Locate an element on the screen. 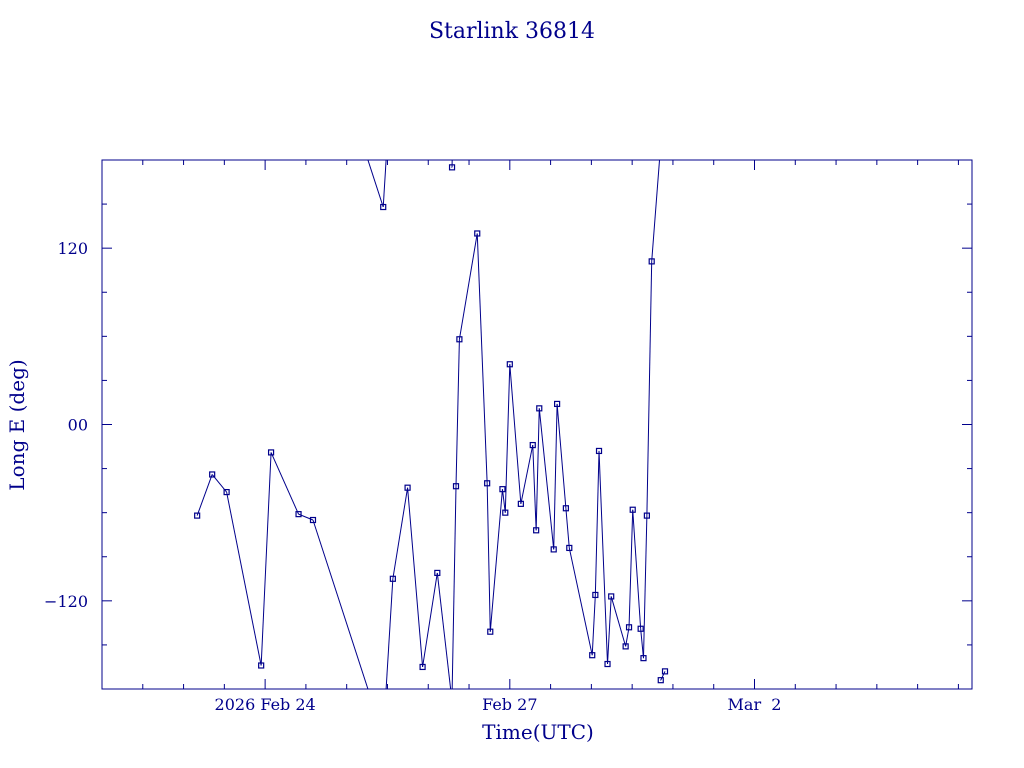  y-tick-label: −120 is located at coordinates (66, 601).